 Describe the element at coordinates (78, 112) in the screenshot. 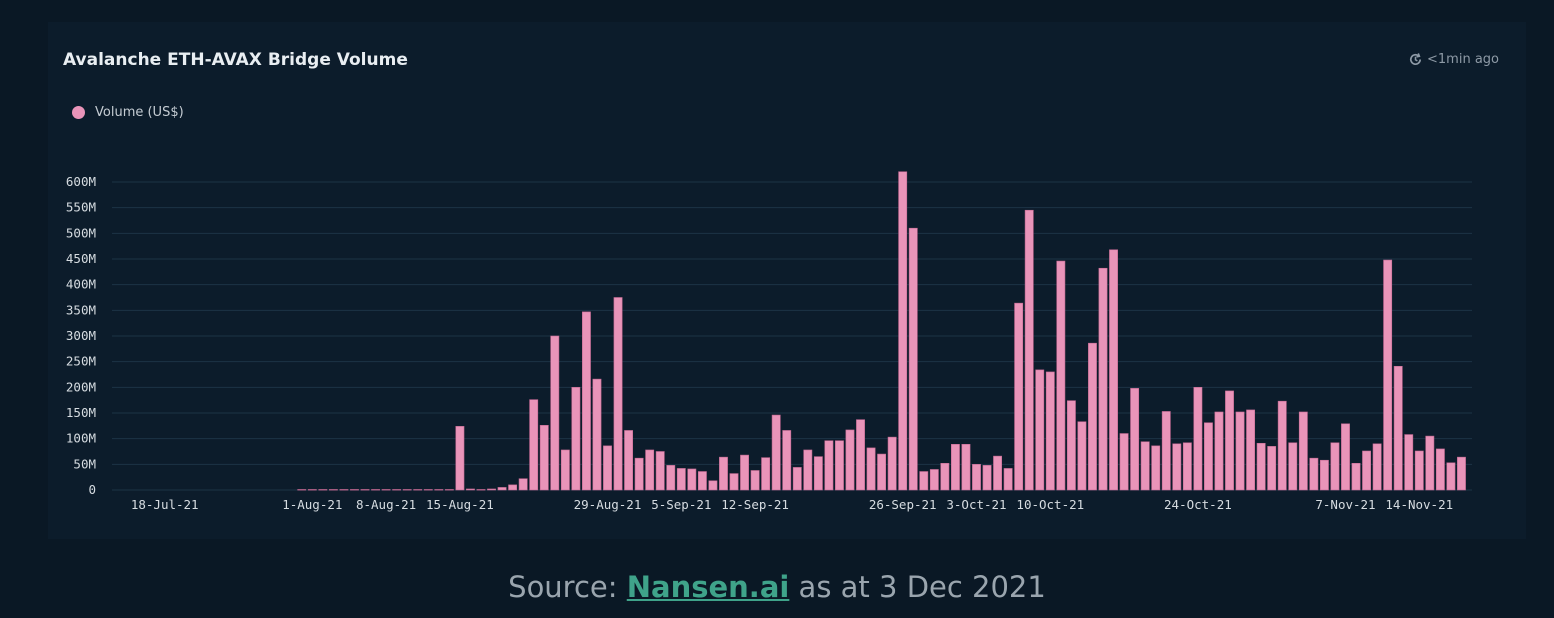

I see `legend-marker` at that location.